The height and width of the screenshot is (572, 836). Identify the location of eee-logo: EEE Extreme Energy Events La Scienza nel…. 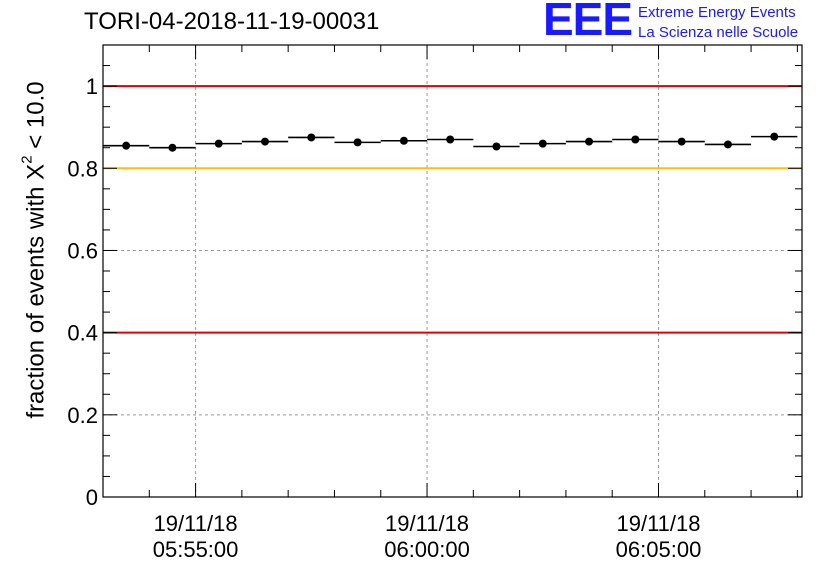
(688, 22).